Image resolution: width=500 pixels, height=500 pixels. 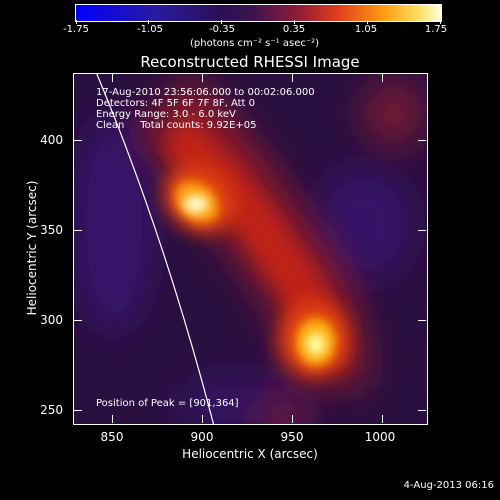 I want to click on time-range: 17-Aug-2010 23:56:06.000 to 00:02:06.000, so click(x=205, y=92).